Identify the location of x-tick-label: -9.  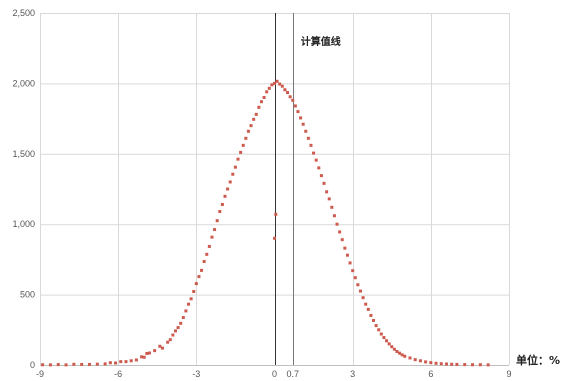
(40, 374).